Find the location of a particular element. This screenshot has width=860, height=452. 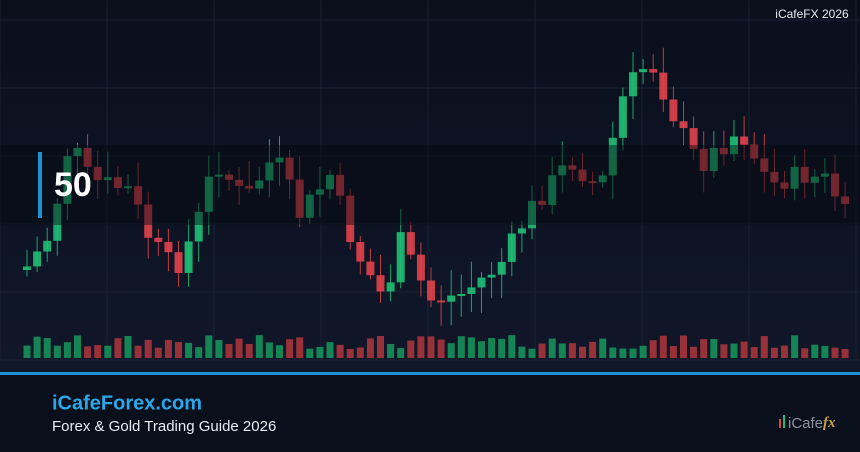

site-name: iCafeForex.com is located at coordinates (127, 403).